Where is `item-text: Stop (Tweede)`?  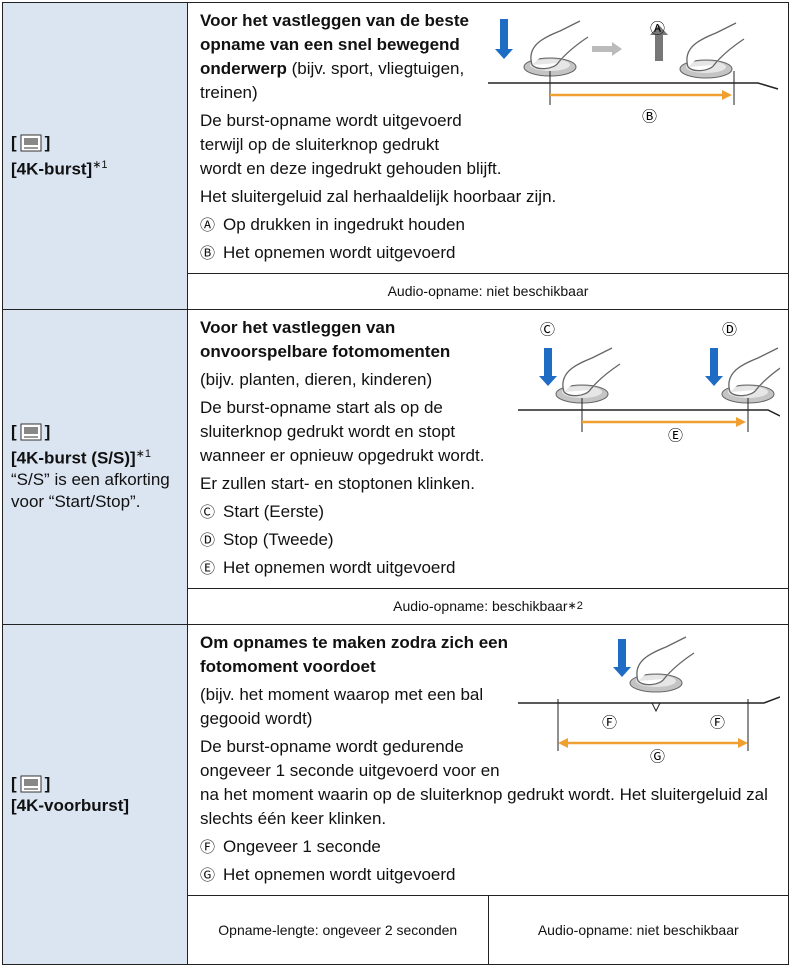 item-text: Stop (Tweede) is located at coordinates (278, 539).